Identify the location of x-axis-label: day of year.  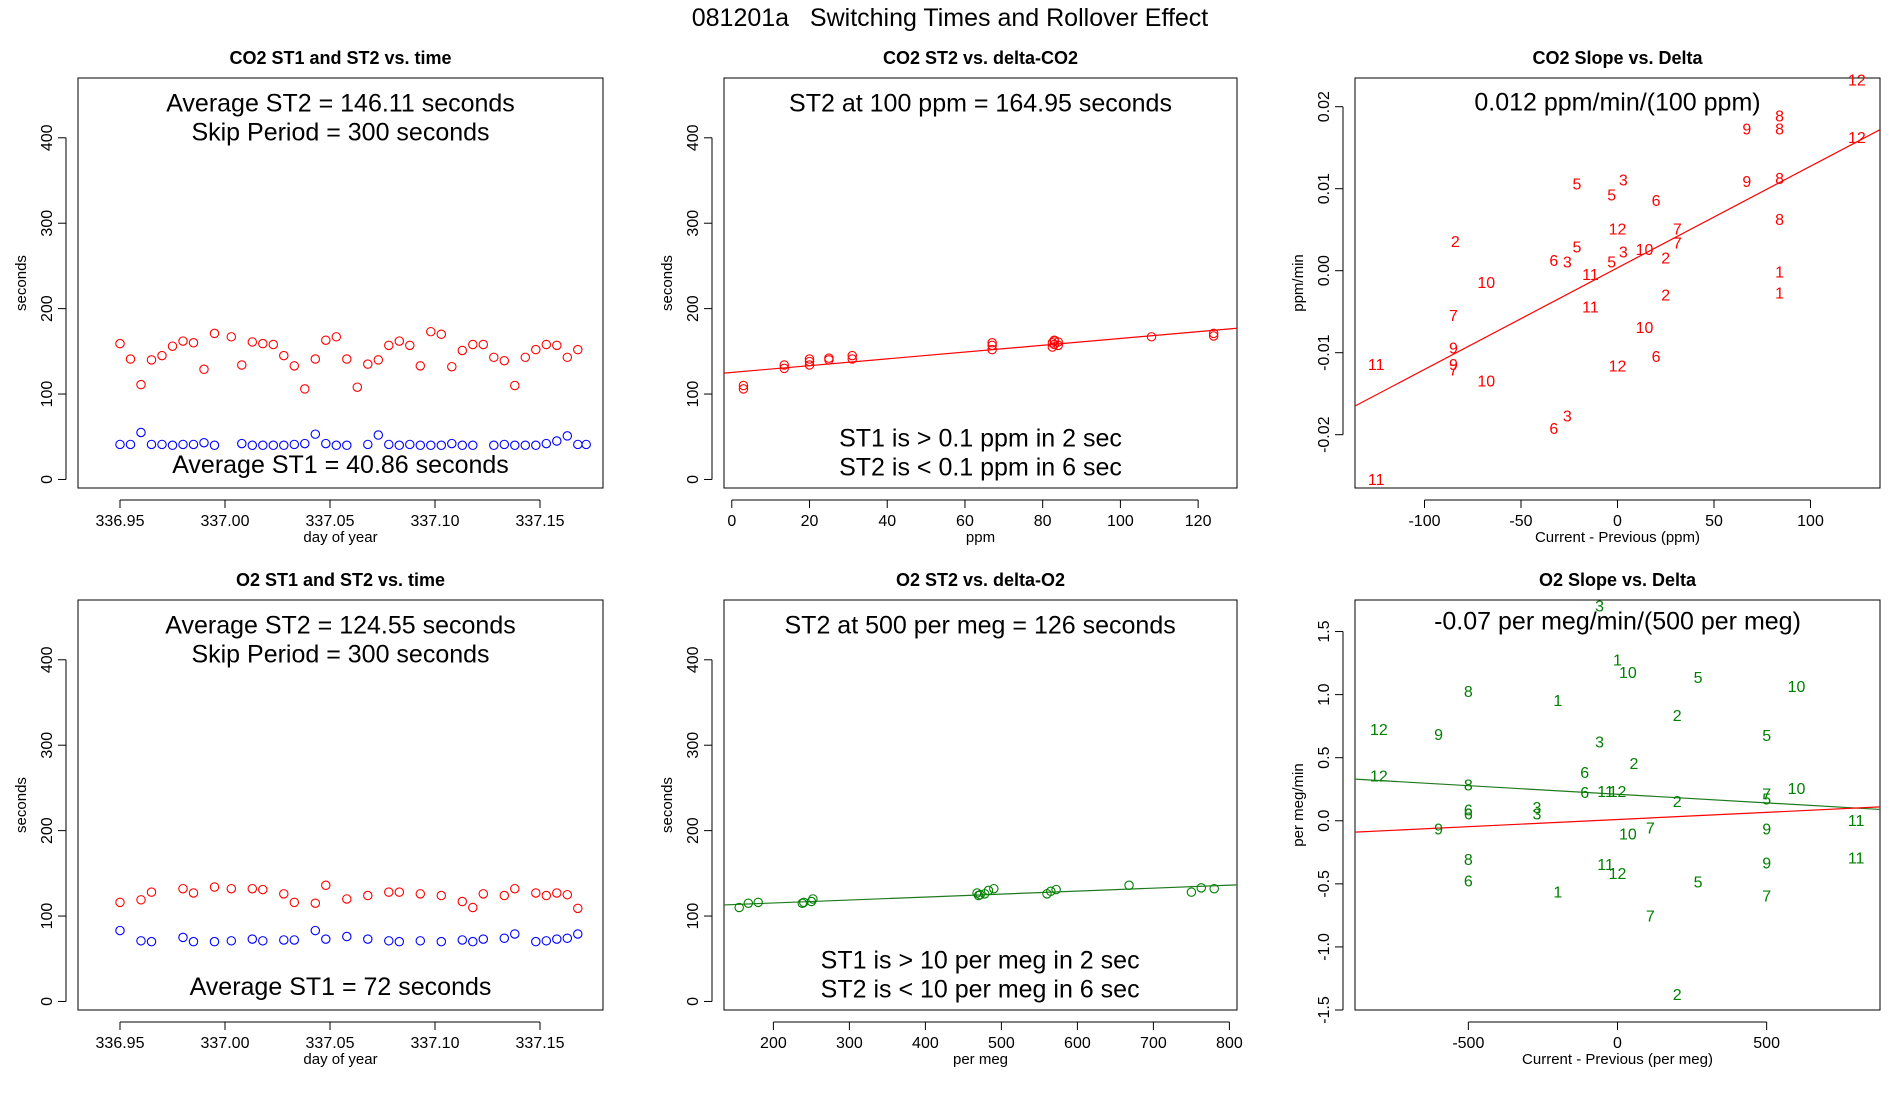
(340, 537).